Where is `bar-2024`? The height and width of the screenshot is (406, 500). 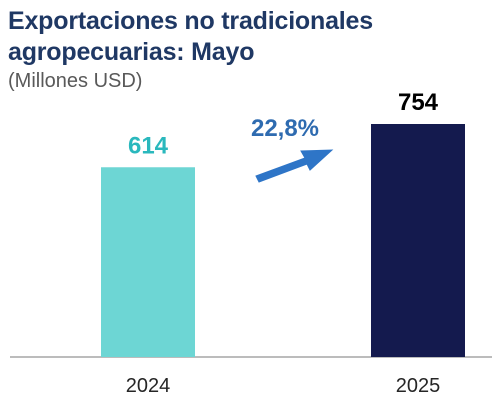
bar-2024 is located at coordinates (148, 262).